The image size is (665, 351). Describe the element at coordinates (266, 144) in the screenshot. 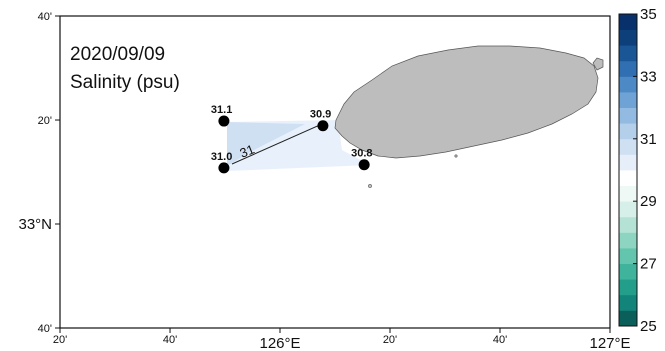

I see `salinity-field-high` at that location.